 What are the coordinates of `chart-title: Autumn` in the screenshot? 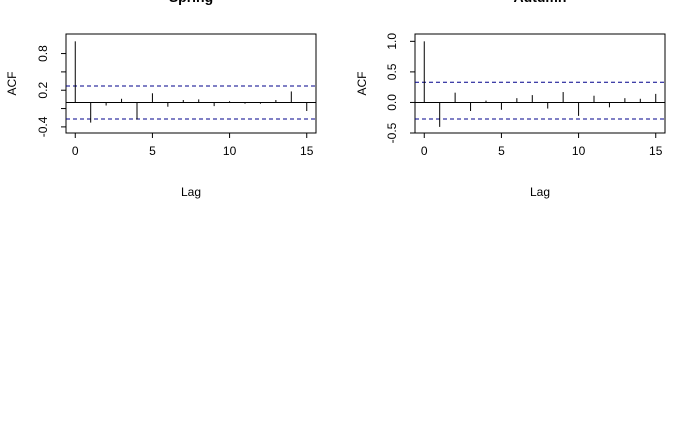 It's located at (540, 2).